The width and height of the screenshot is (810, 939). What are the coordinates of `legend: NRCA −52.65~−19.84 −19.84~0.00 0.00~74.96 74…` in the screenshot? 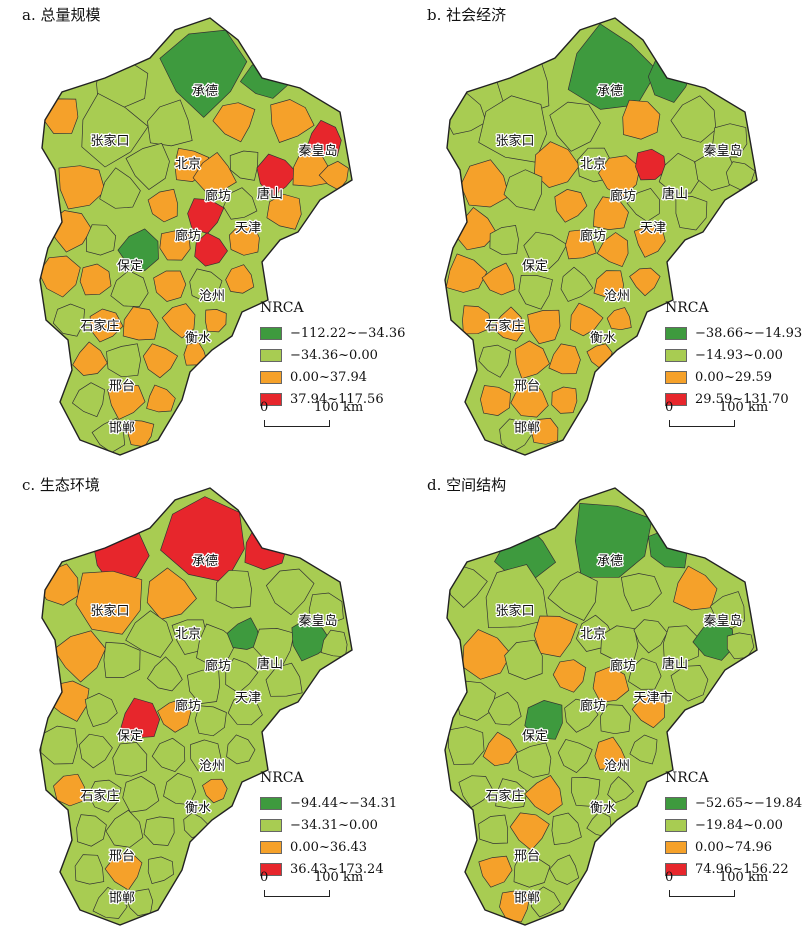 It's located at (733, 825).